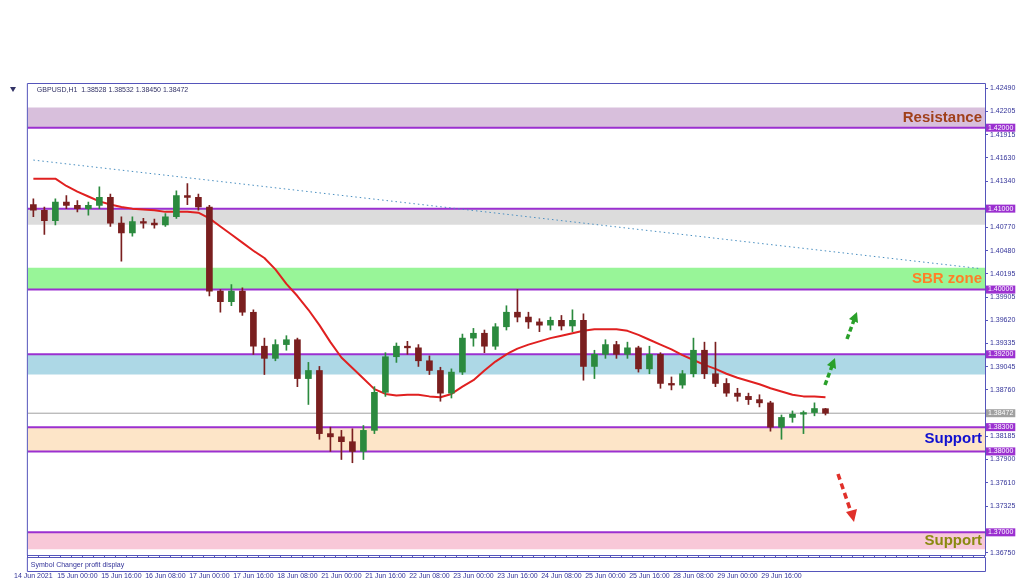 The width and height of the screenshot is (1024, 587). What do you see at coordinates (946, 277) in the screenshot?
I see `band-label: SBR zone` at bounding box center [946, 277].